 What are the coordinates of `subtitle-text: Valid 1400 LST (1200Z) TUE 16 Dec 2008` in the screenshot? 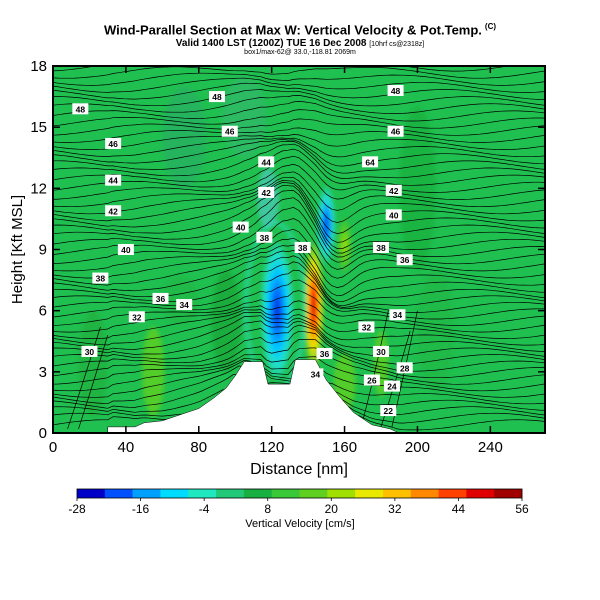 It's located at (271, 43).